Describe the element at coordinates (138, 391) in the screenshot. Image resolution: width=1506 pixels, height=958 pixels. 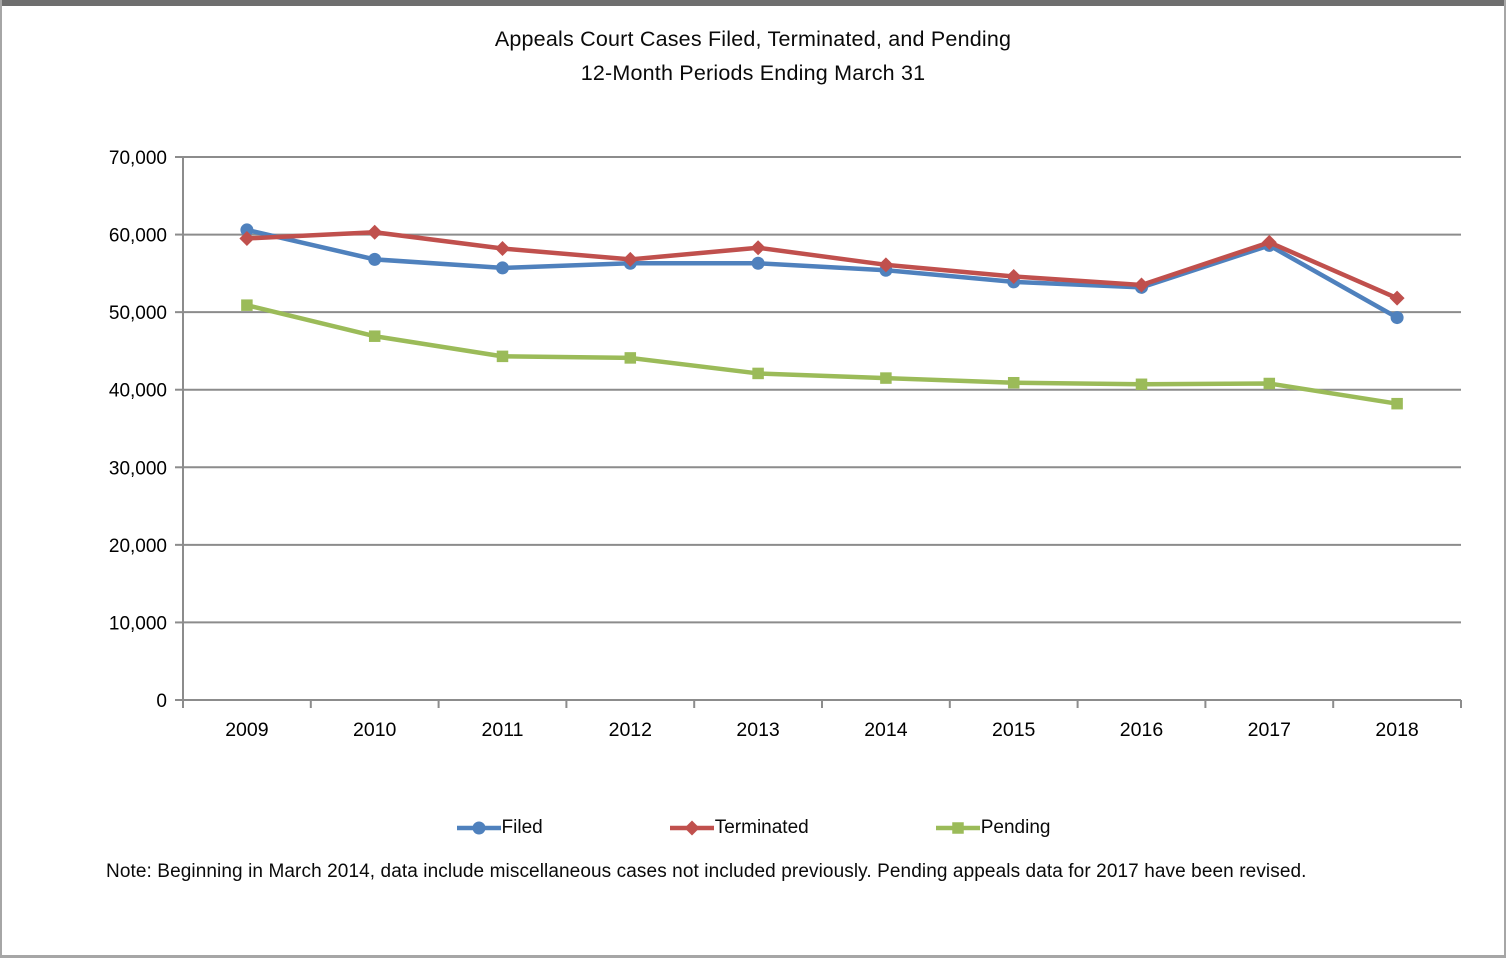
I see `y-axis-tick-label: 40,000` at that location.